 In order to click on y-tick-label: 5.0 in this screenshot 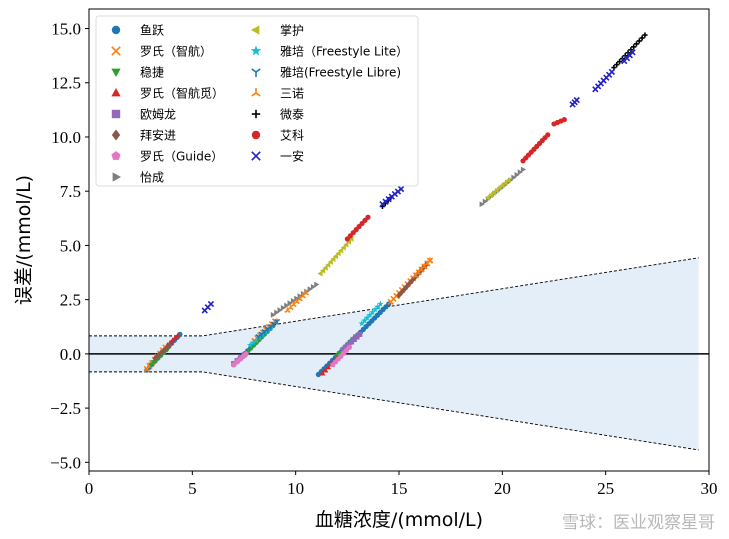, I will do `click(70, 245)`.